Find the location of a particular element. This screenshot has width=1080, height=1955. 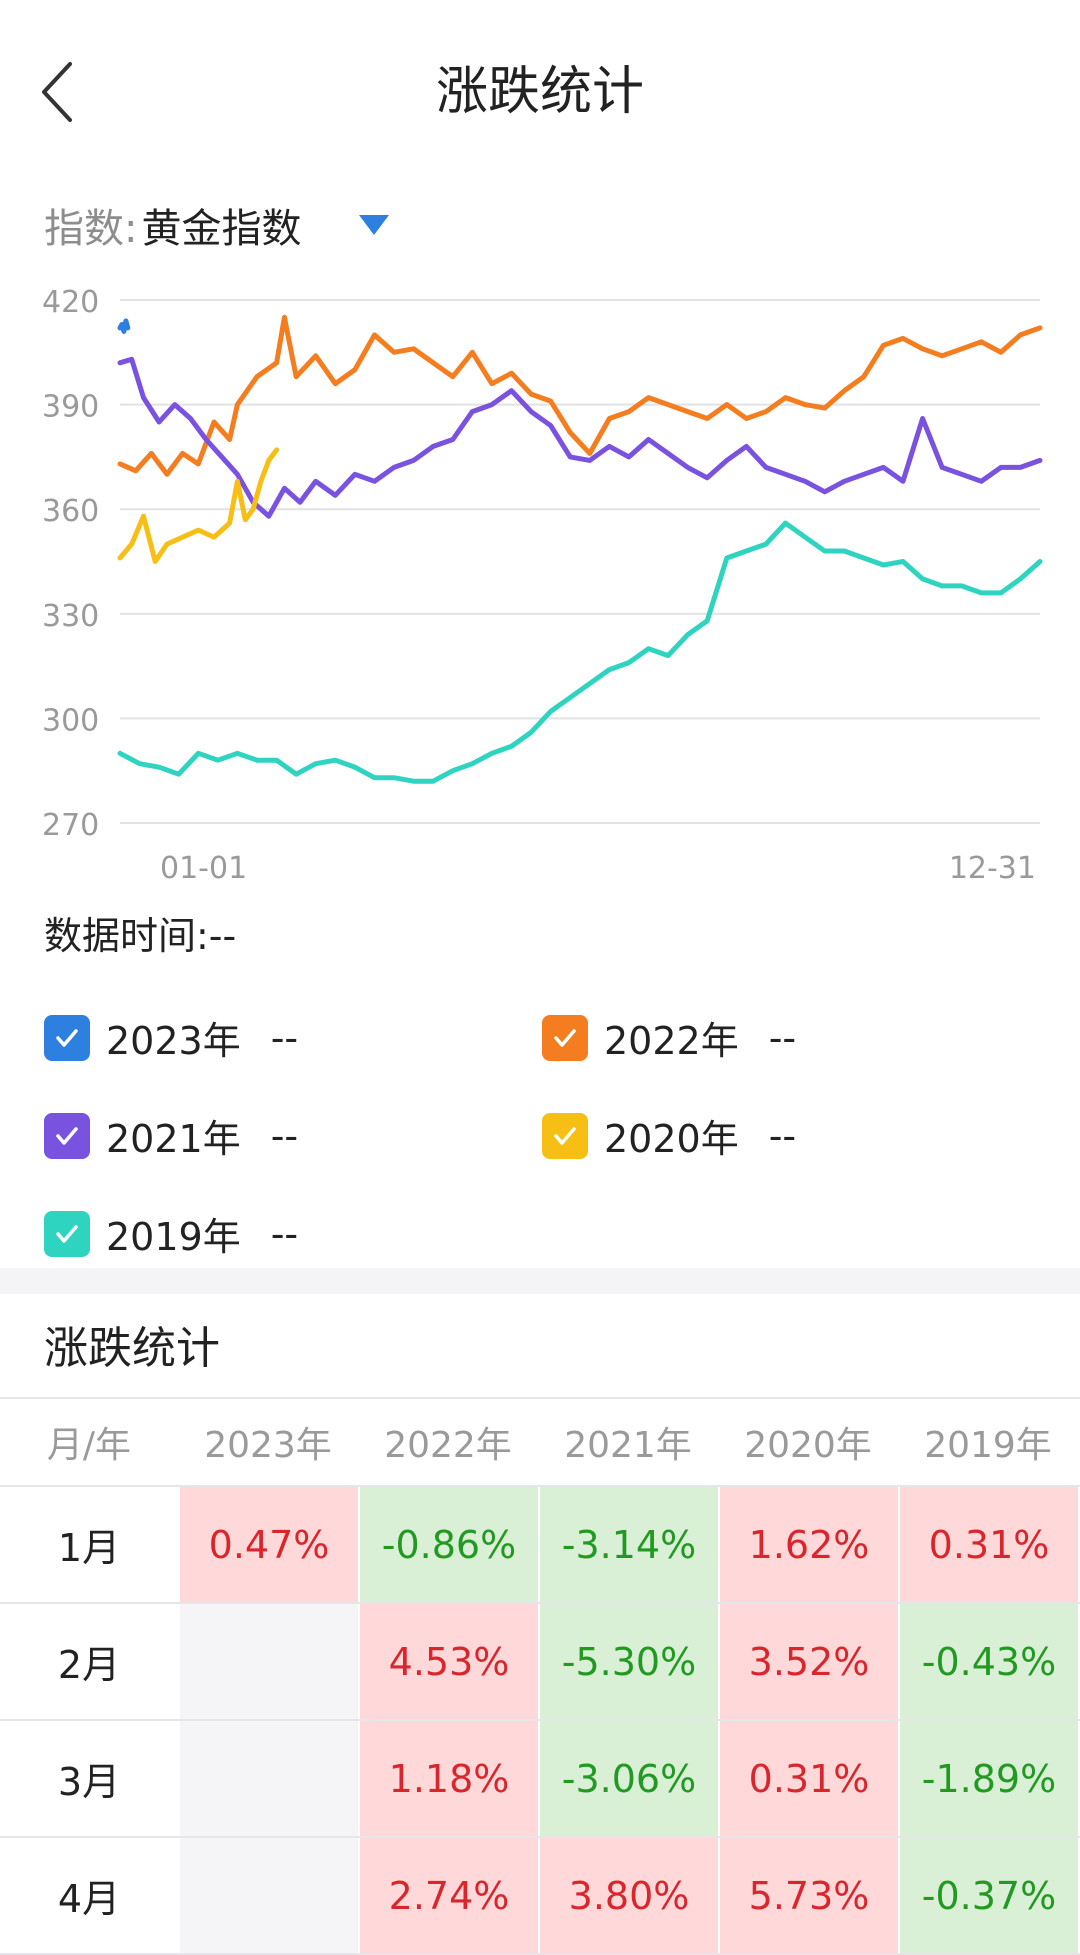

table-cell: -0.37% is located at coordinates (989, 1895).